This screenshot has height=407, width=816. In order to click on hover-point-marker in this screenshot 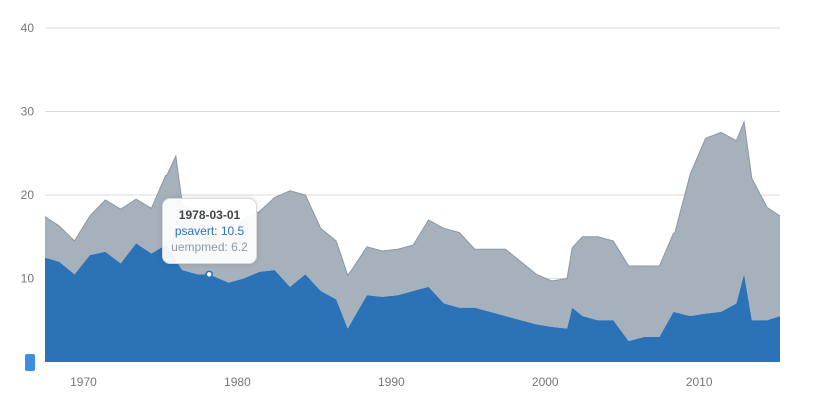, I will do `click(209, 274)`.